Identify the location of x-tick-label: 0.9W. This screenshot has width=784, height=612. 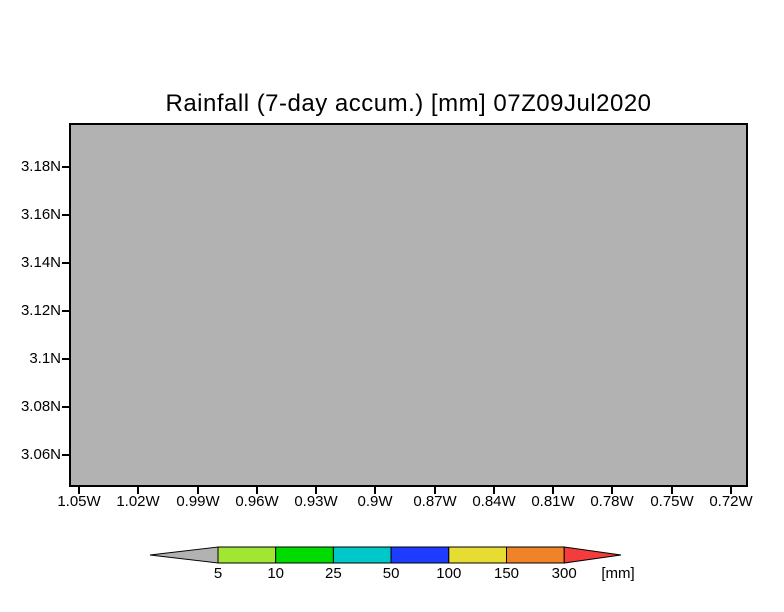
(375, 501).